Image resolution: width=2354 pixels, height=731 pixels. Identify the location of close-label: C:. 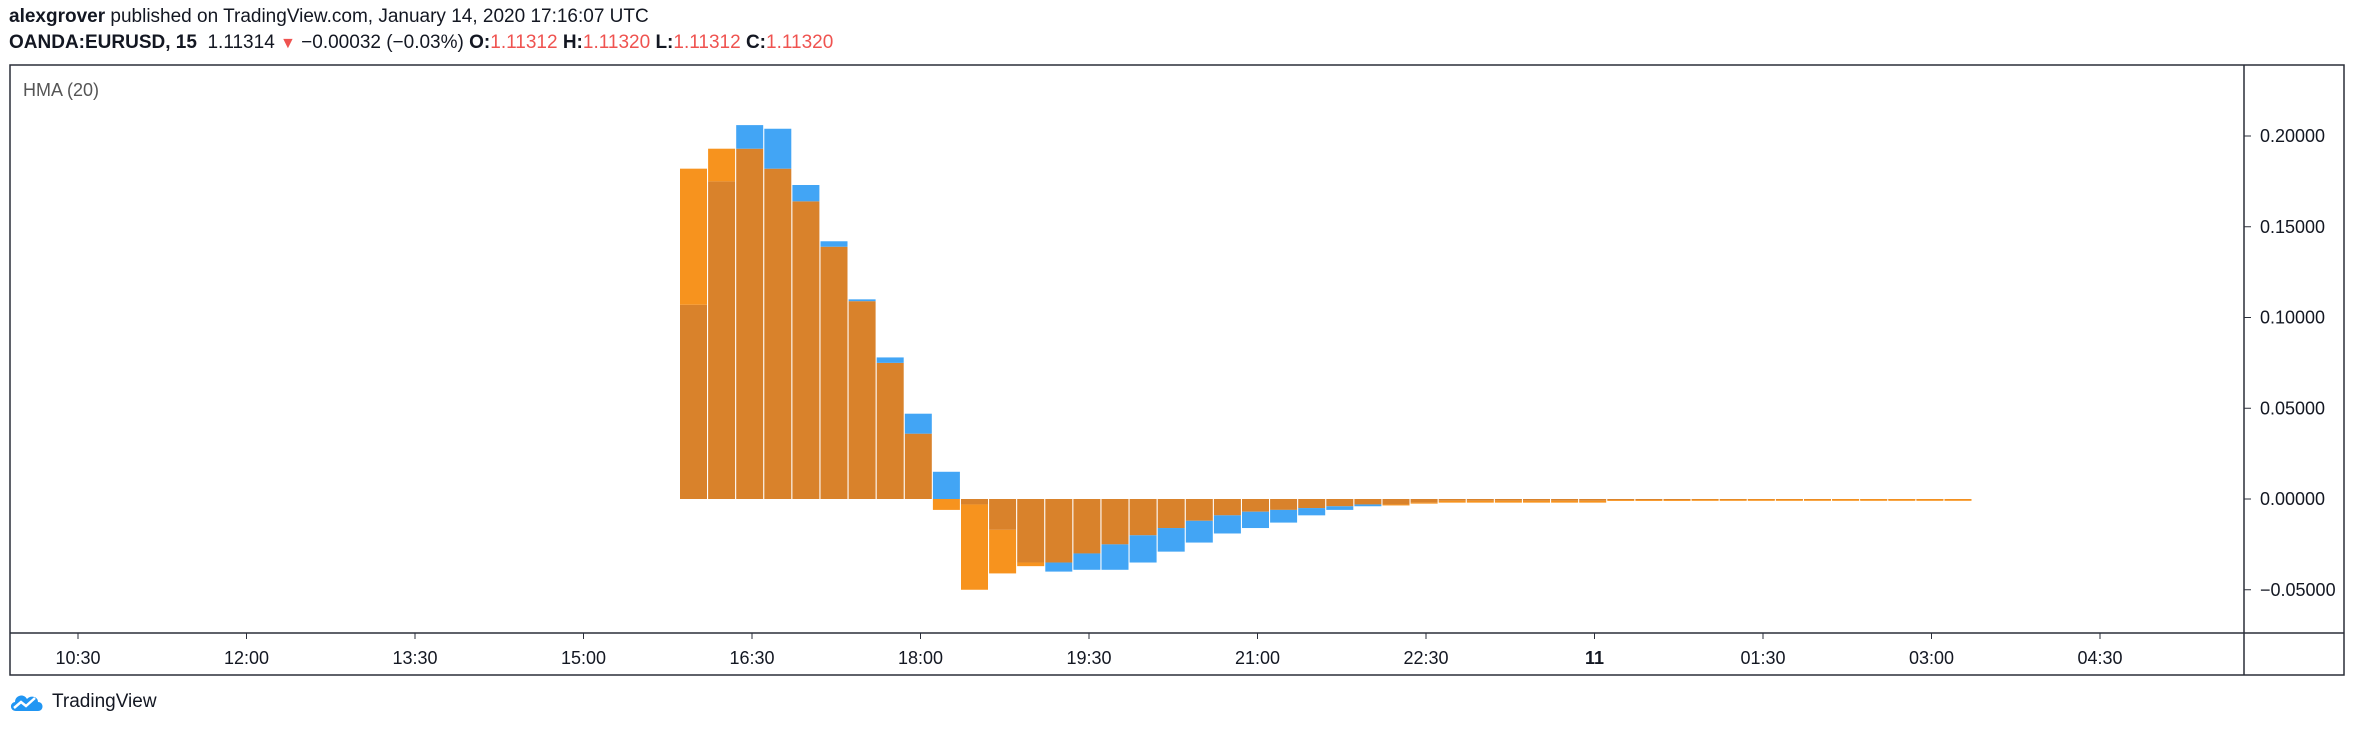
(755, 42).